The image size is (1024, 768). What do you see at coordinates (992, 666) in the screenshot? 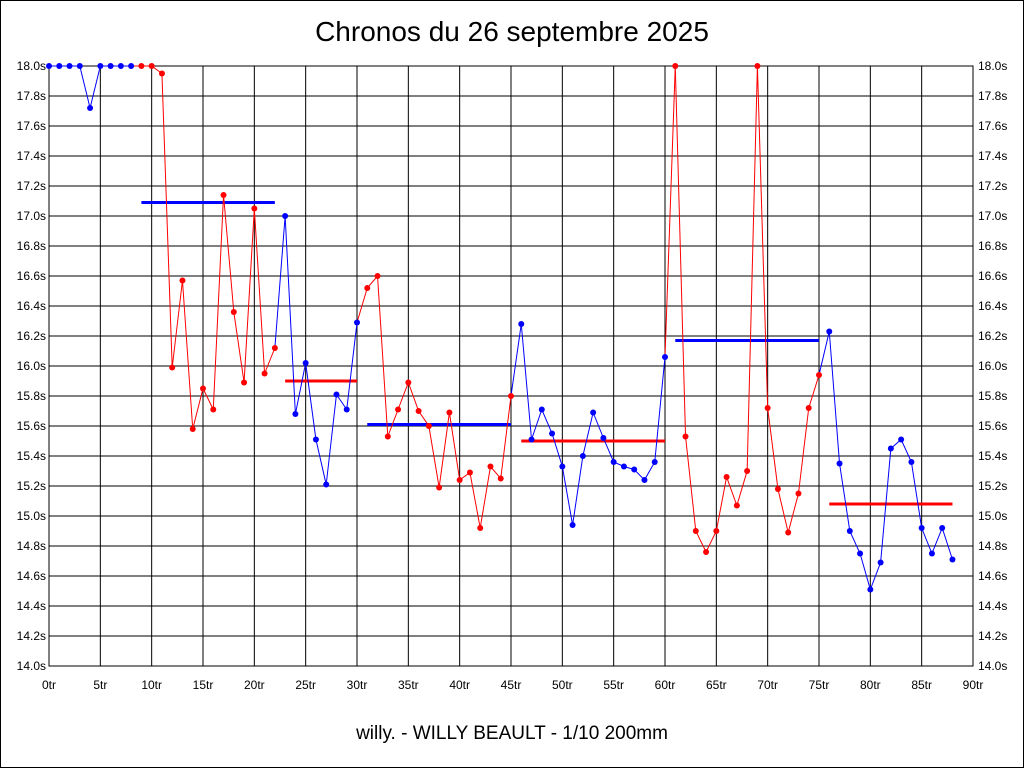
I see `y-tick-label: 14.0s` at bounding box center [992, 666].